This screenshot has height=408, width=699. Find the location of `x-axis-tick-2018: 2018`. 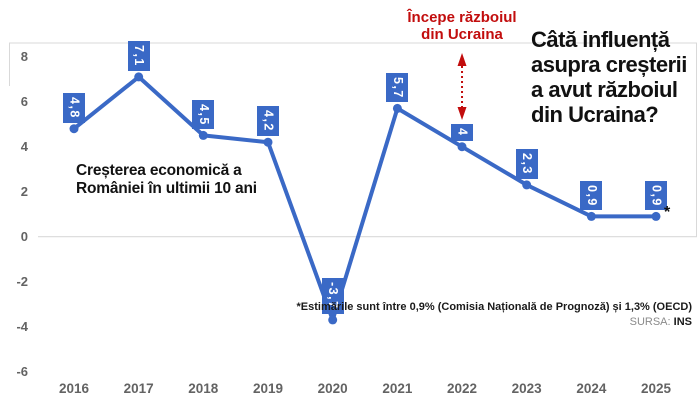

x-axis-tick-2018: 2018 is located at coordinates (203, 388).